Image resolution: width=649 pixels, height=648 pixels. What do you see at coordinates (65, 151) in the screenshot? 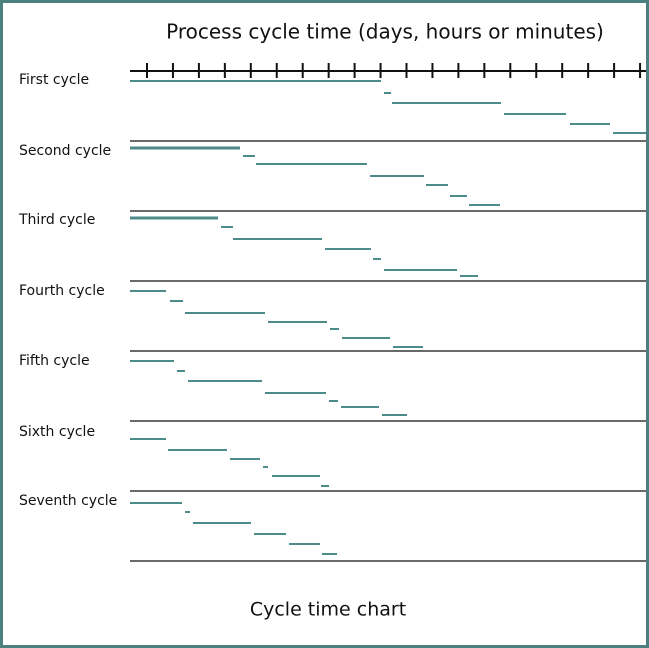
I see `row-label: Second cycle` at bounding box center [65, 151].